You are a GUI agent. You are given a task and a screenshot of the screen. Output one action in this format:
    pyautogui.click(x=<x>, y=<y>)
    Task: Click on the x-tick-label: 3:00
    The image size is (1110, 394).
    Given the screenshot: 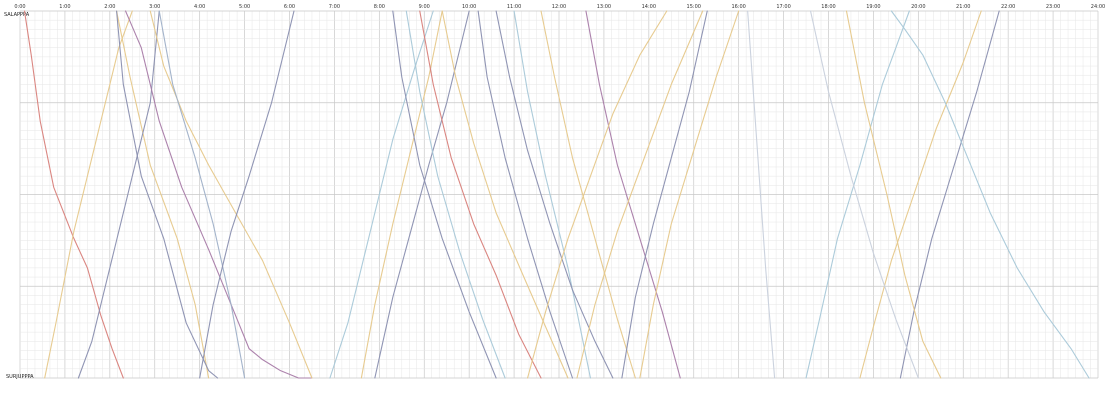 What is the action you would take?
    pyautogui.click(x=154, y=7)
    